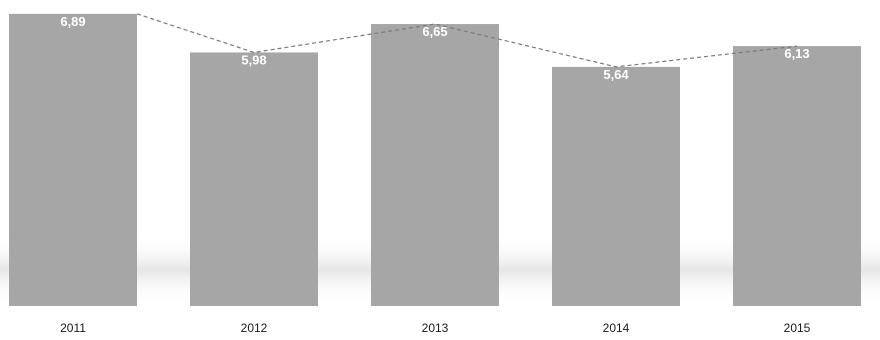 This screenshot has width=880, height=340. Describe the element at coordinates (253, 59) in the screenshot. I see `value-label-2012: 5,98` at that location.